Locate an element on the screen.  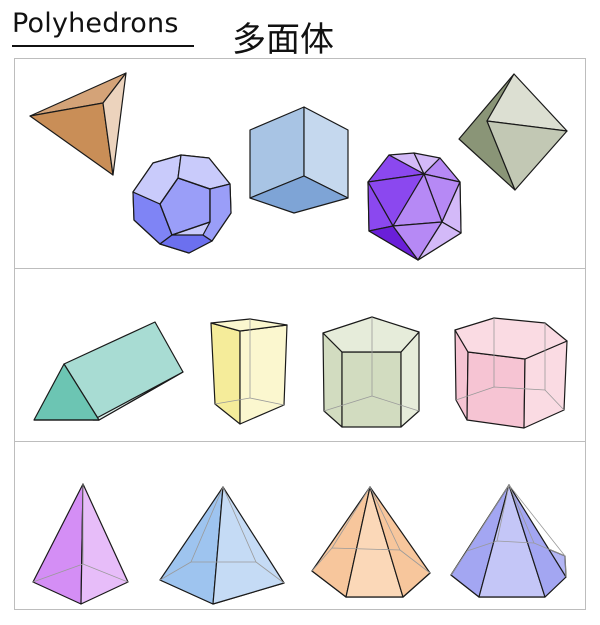
pentagonal-prism is located at coordinates (371, 372).